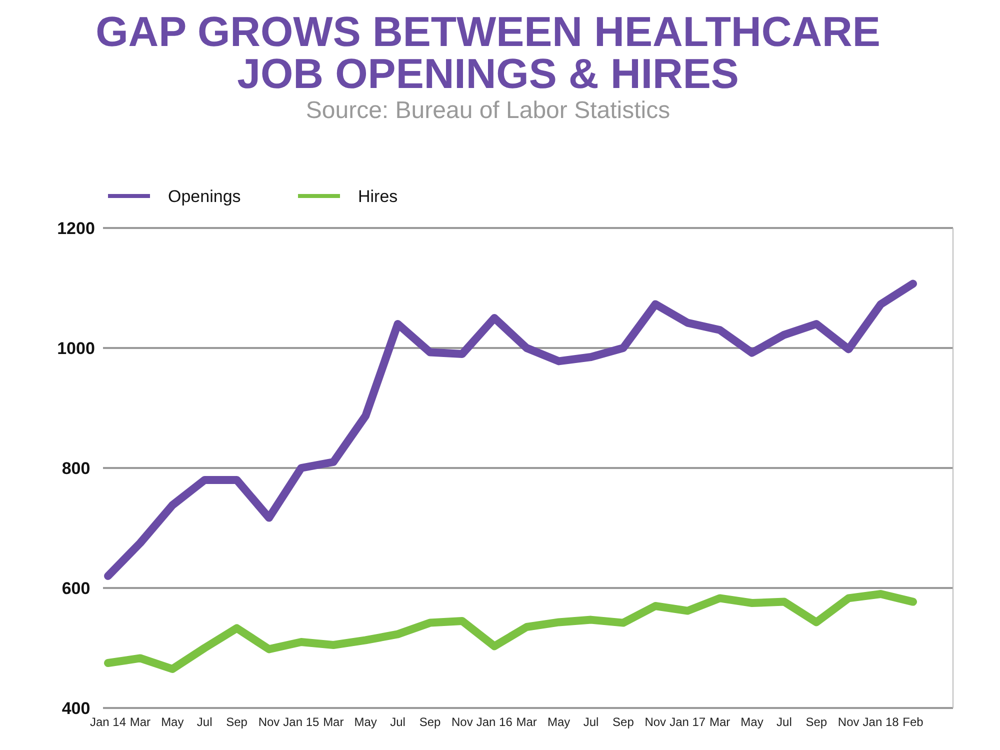 This screenshot has width=1000, height=750. I want to click on y-tick-label: 1000, so click(76, 348).